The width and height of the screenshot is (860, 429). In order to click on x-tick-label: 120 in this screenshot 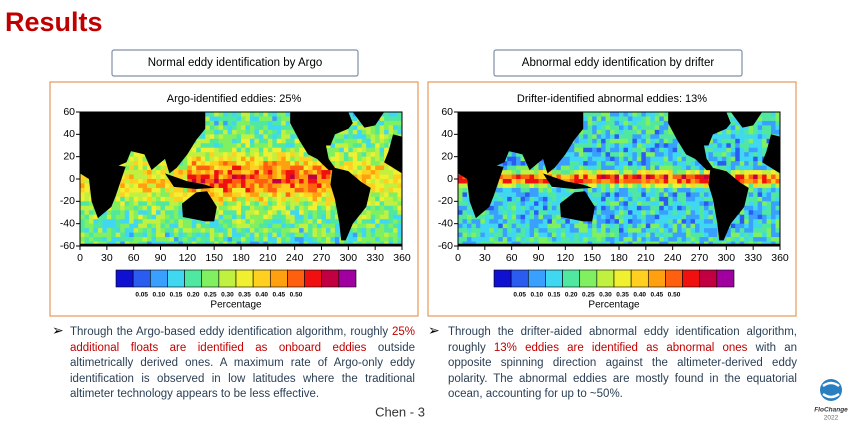, I will do `click(566, 258)`.